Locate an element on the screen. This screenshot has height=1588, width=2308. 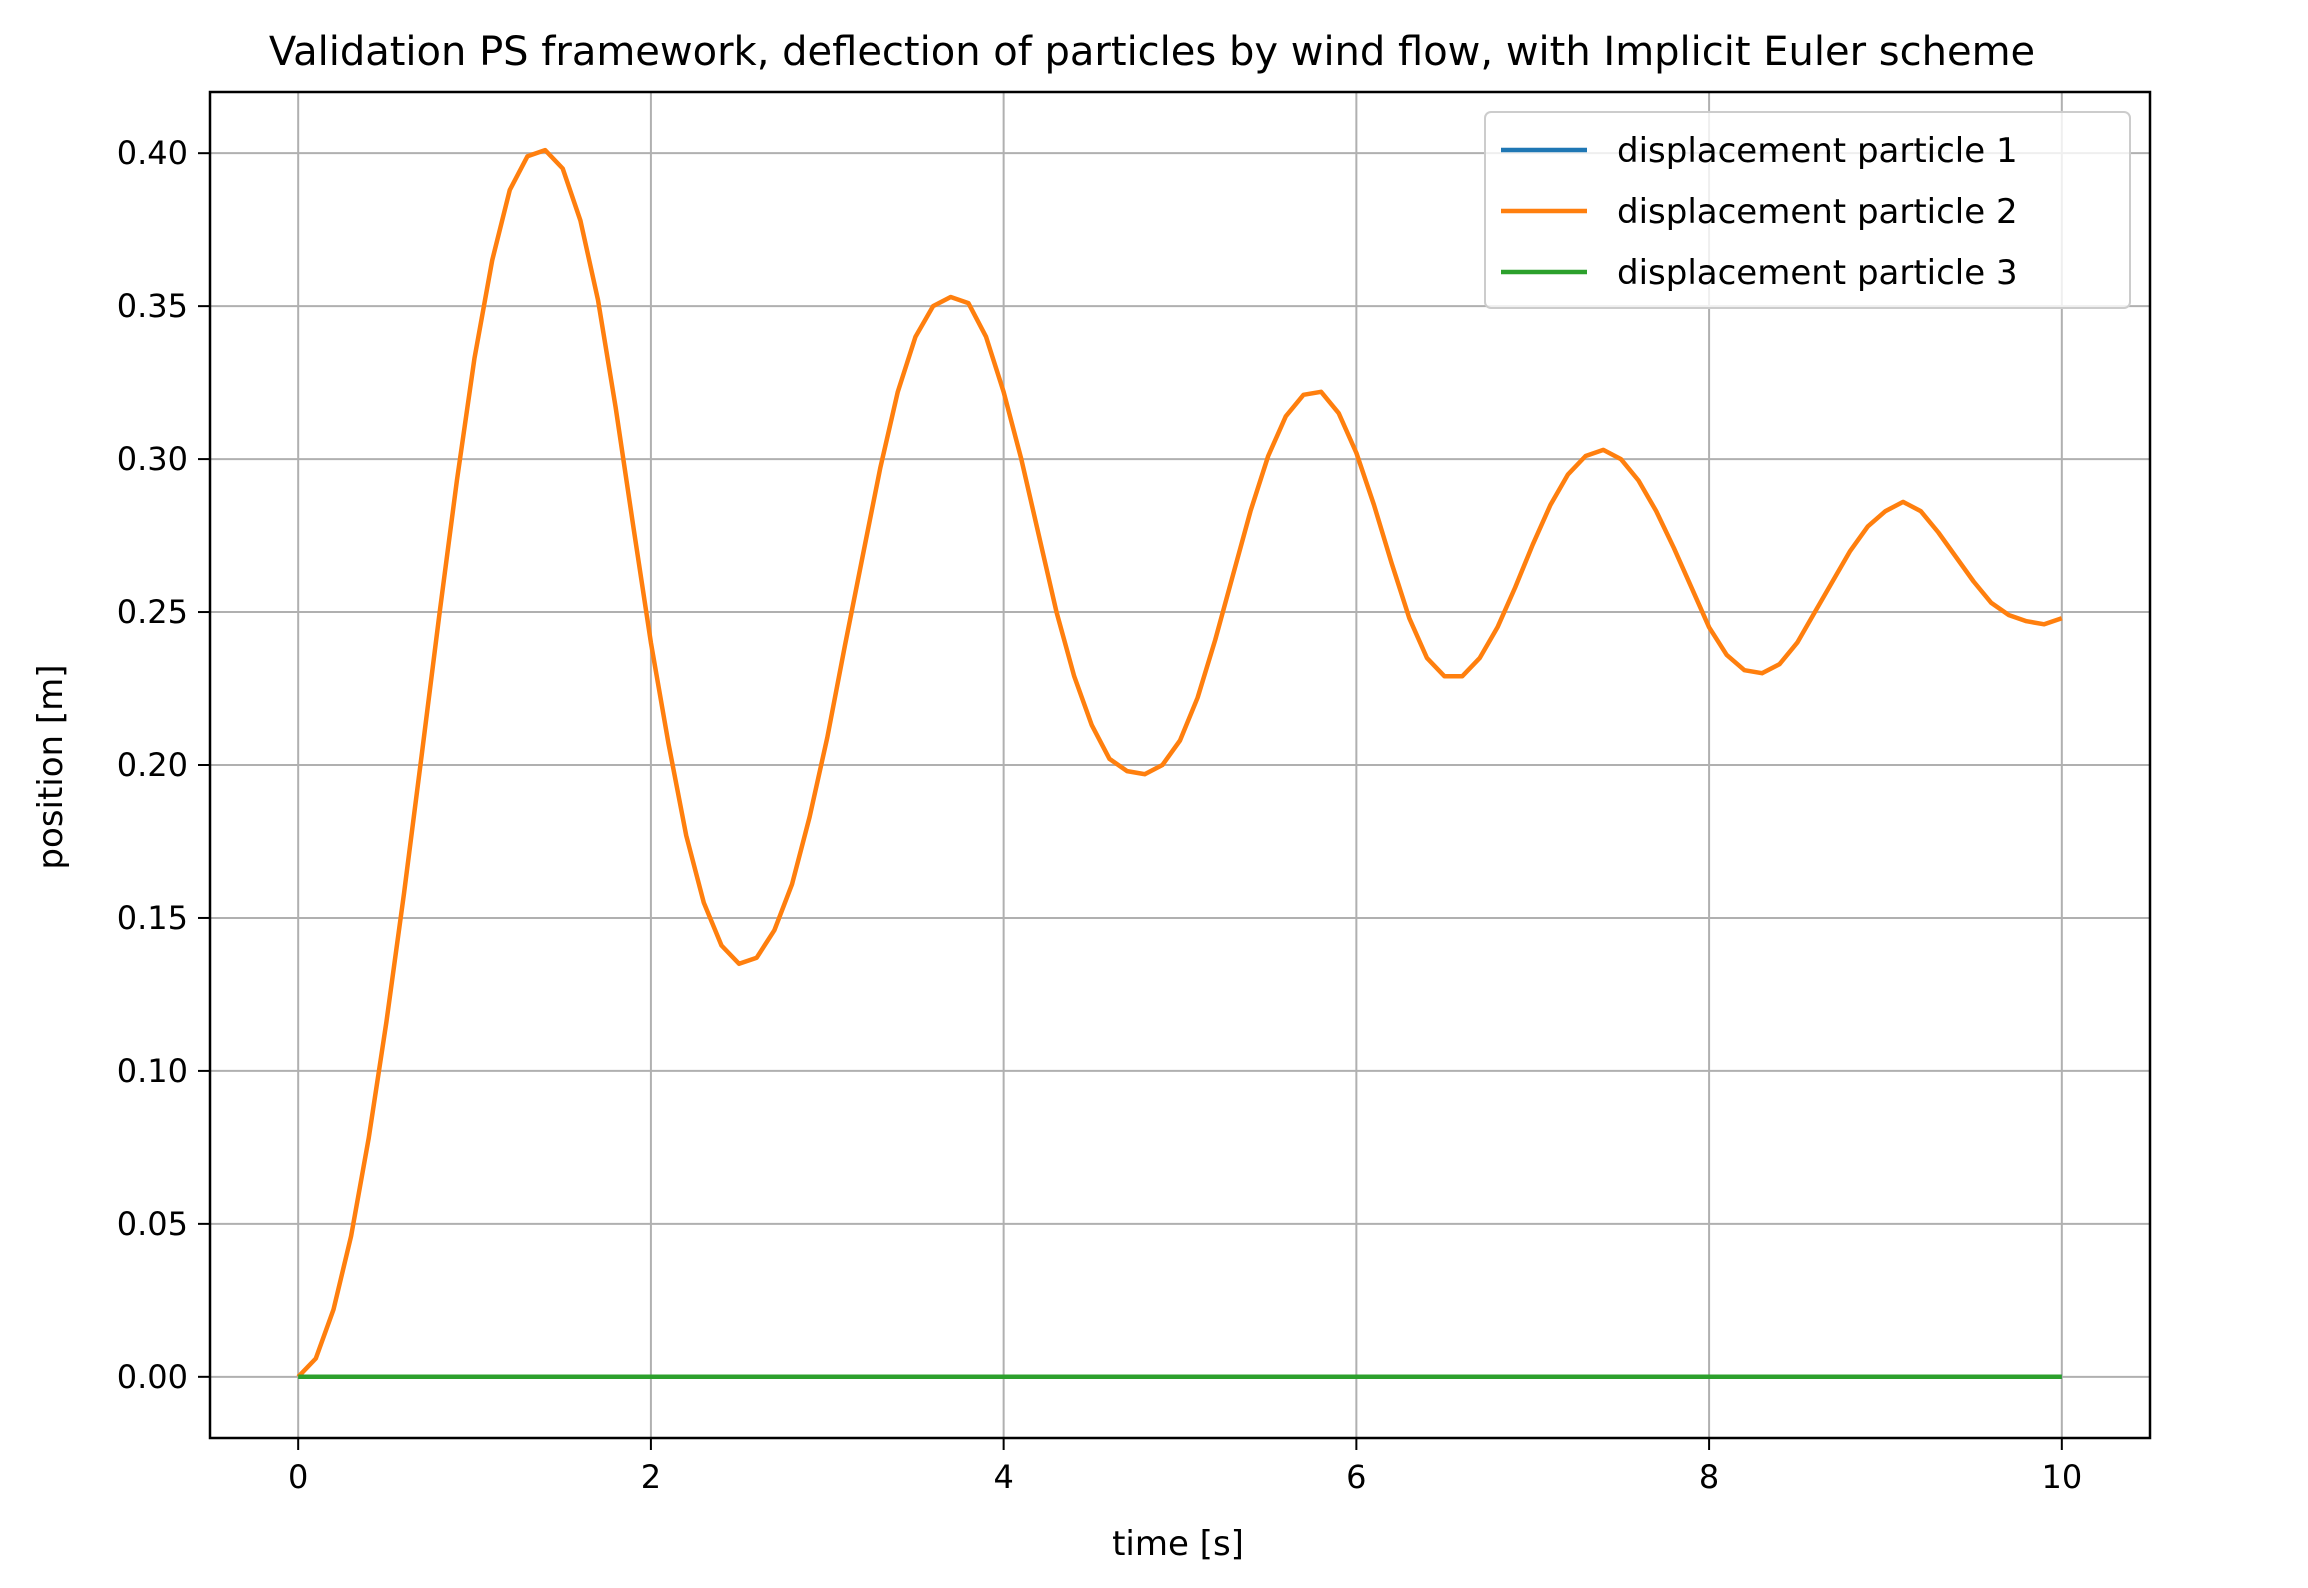
y-tick-label: 0.00 is located at coordinates (152, 1377).